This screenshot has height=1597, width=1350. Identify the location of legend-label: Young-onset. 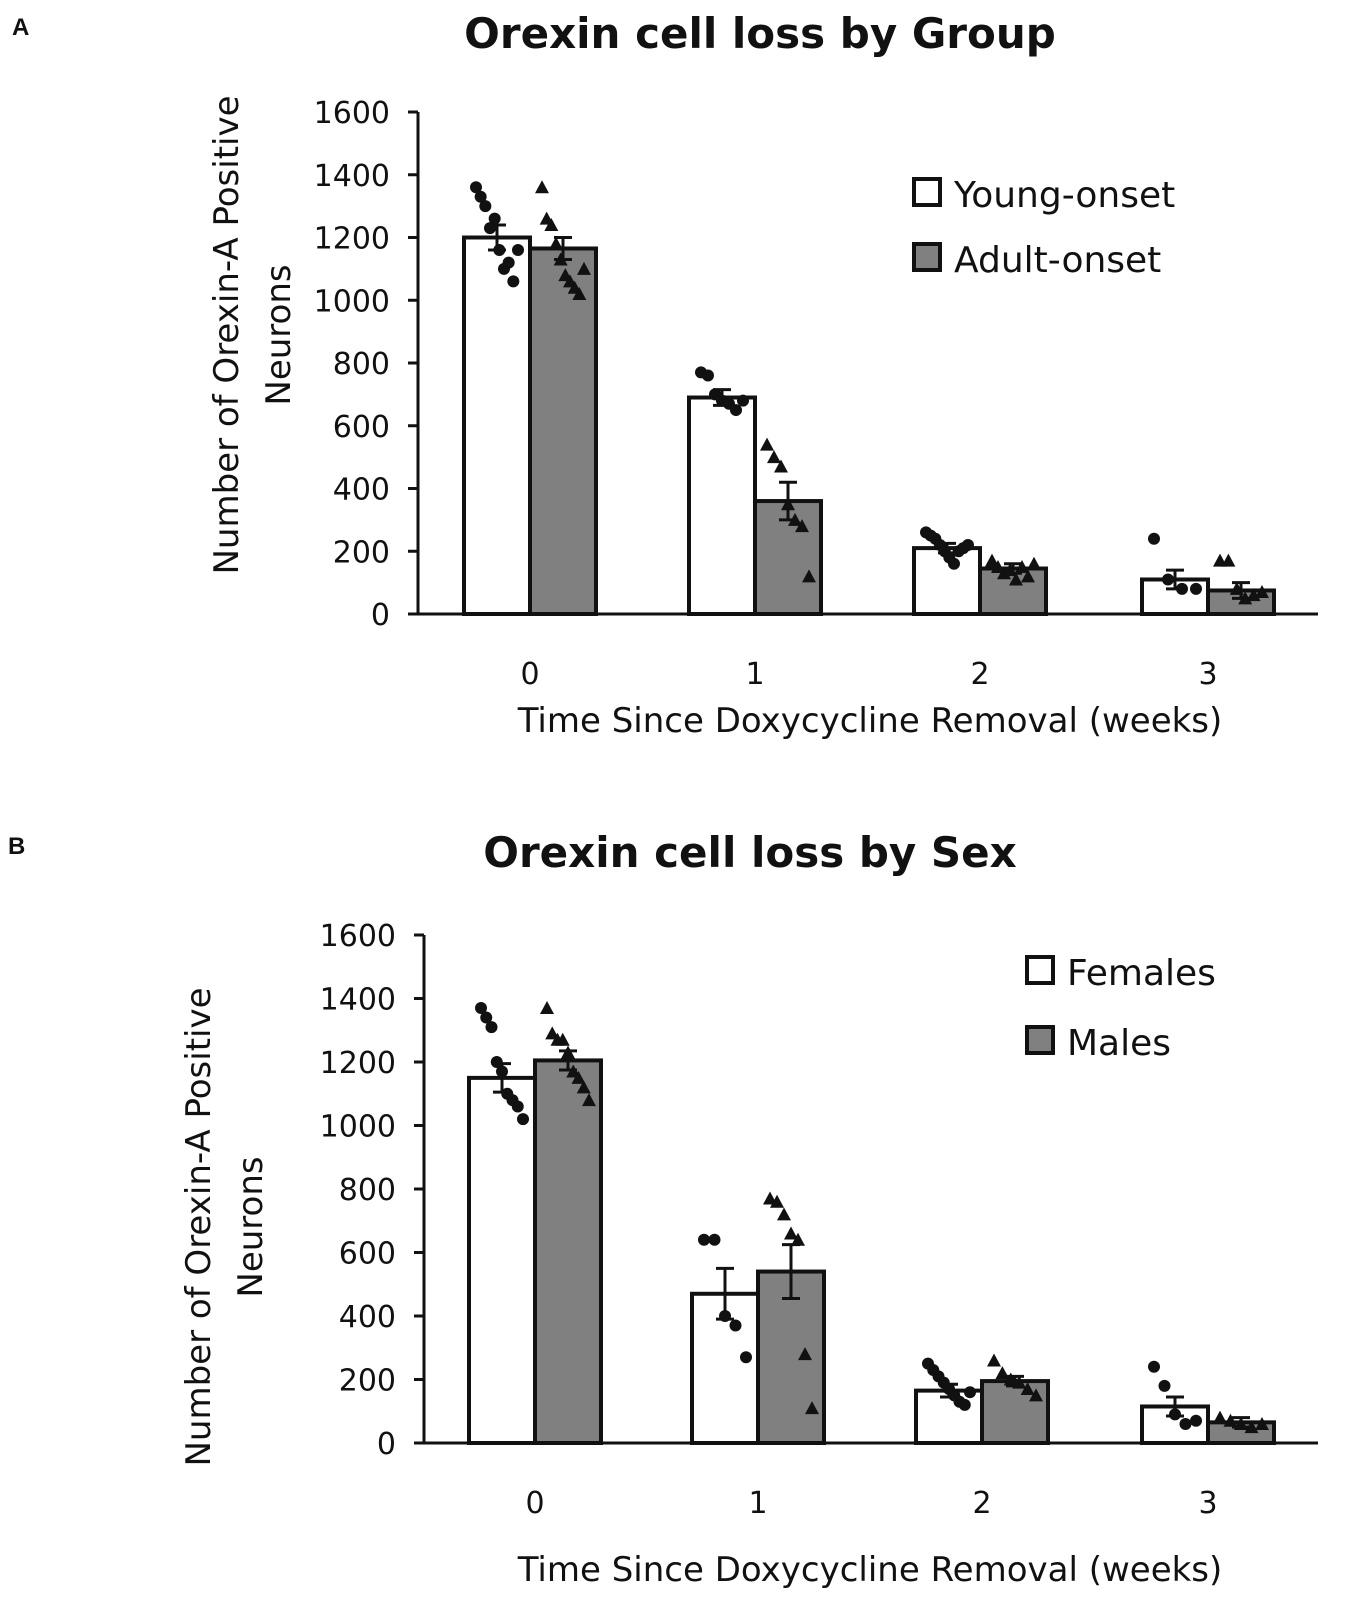
(1064, 195).